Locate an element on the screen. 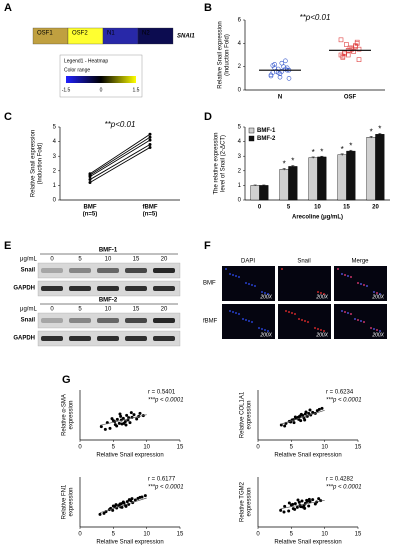  legend-subtitle: Color range is located at coordinates (77, 70).